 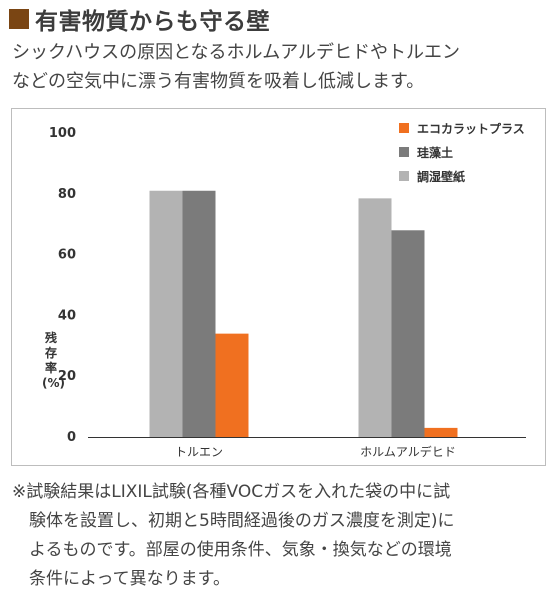 I want to click on heading-square-icon, so click(x=19, y=19).